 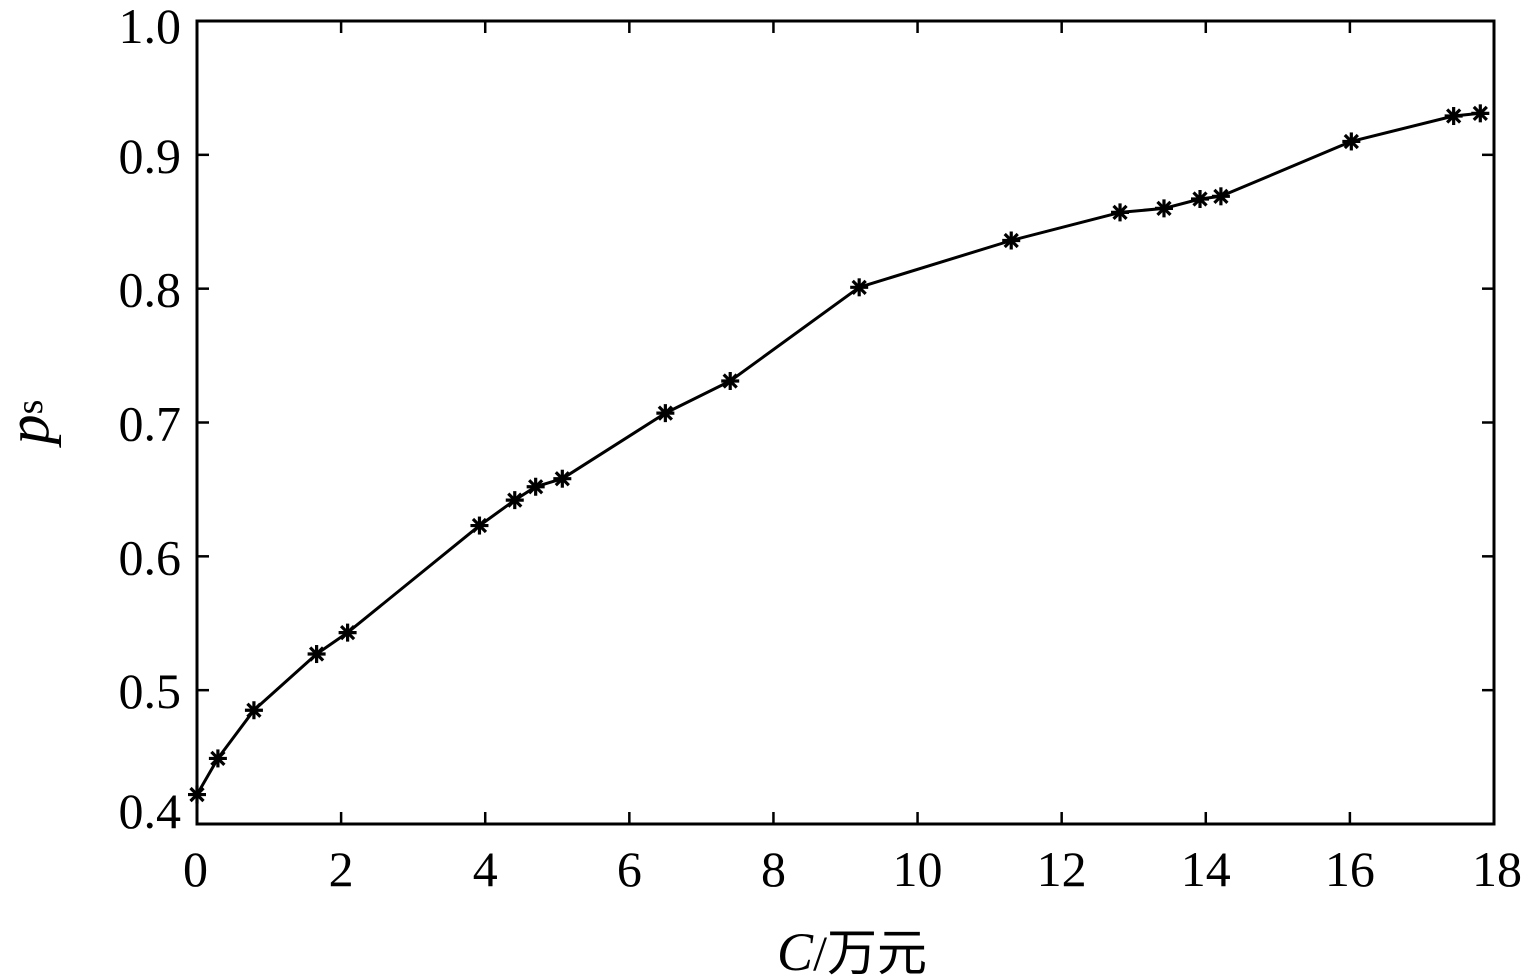 What do you see at coordinates (918, 869) in the screenshot?
I see `x-tick-label: 10` at bounding box center [918, 869].